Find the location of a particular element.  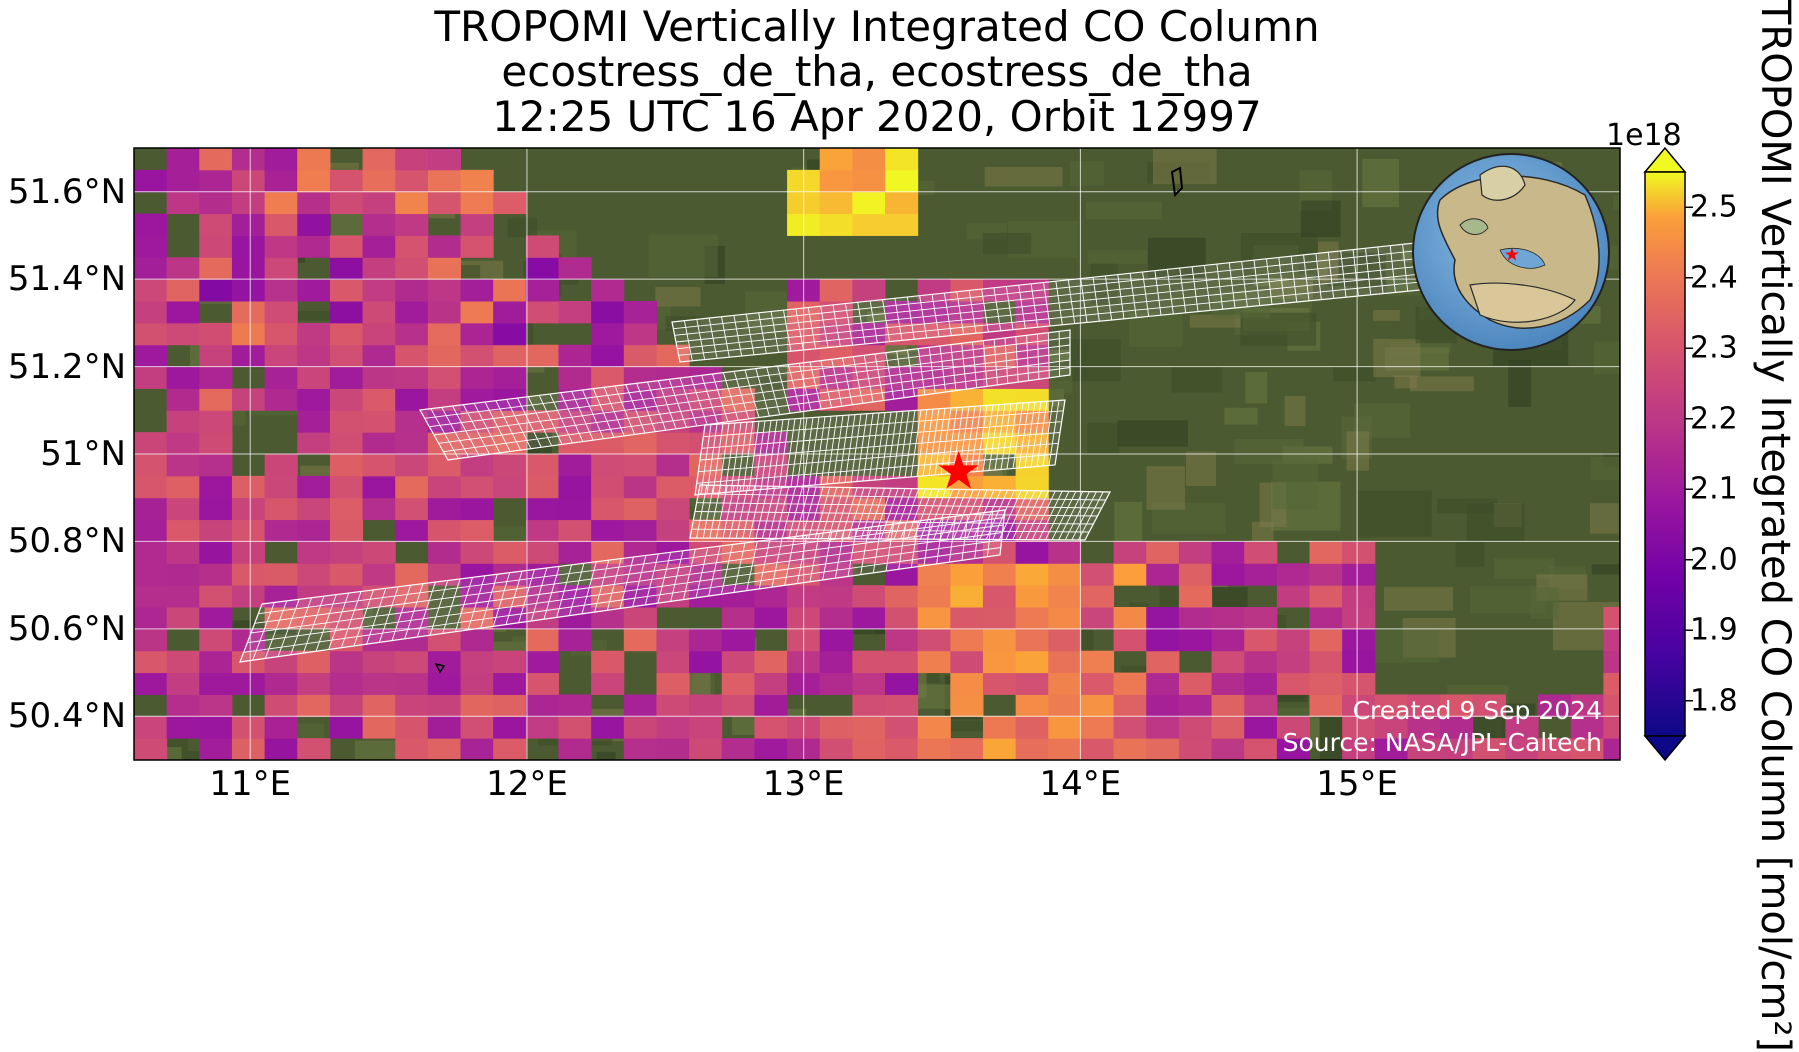

lat-tick-label: 50.8°N is located at coordinates (67, 541).